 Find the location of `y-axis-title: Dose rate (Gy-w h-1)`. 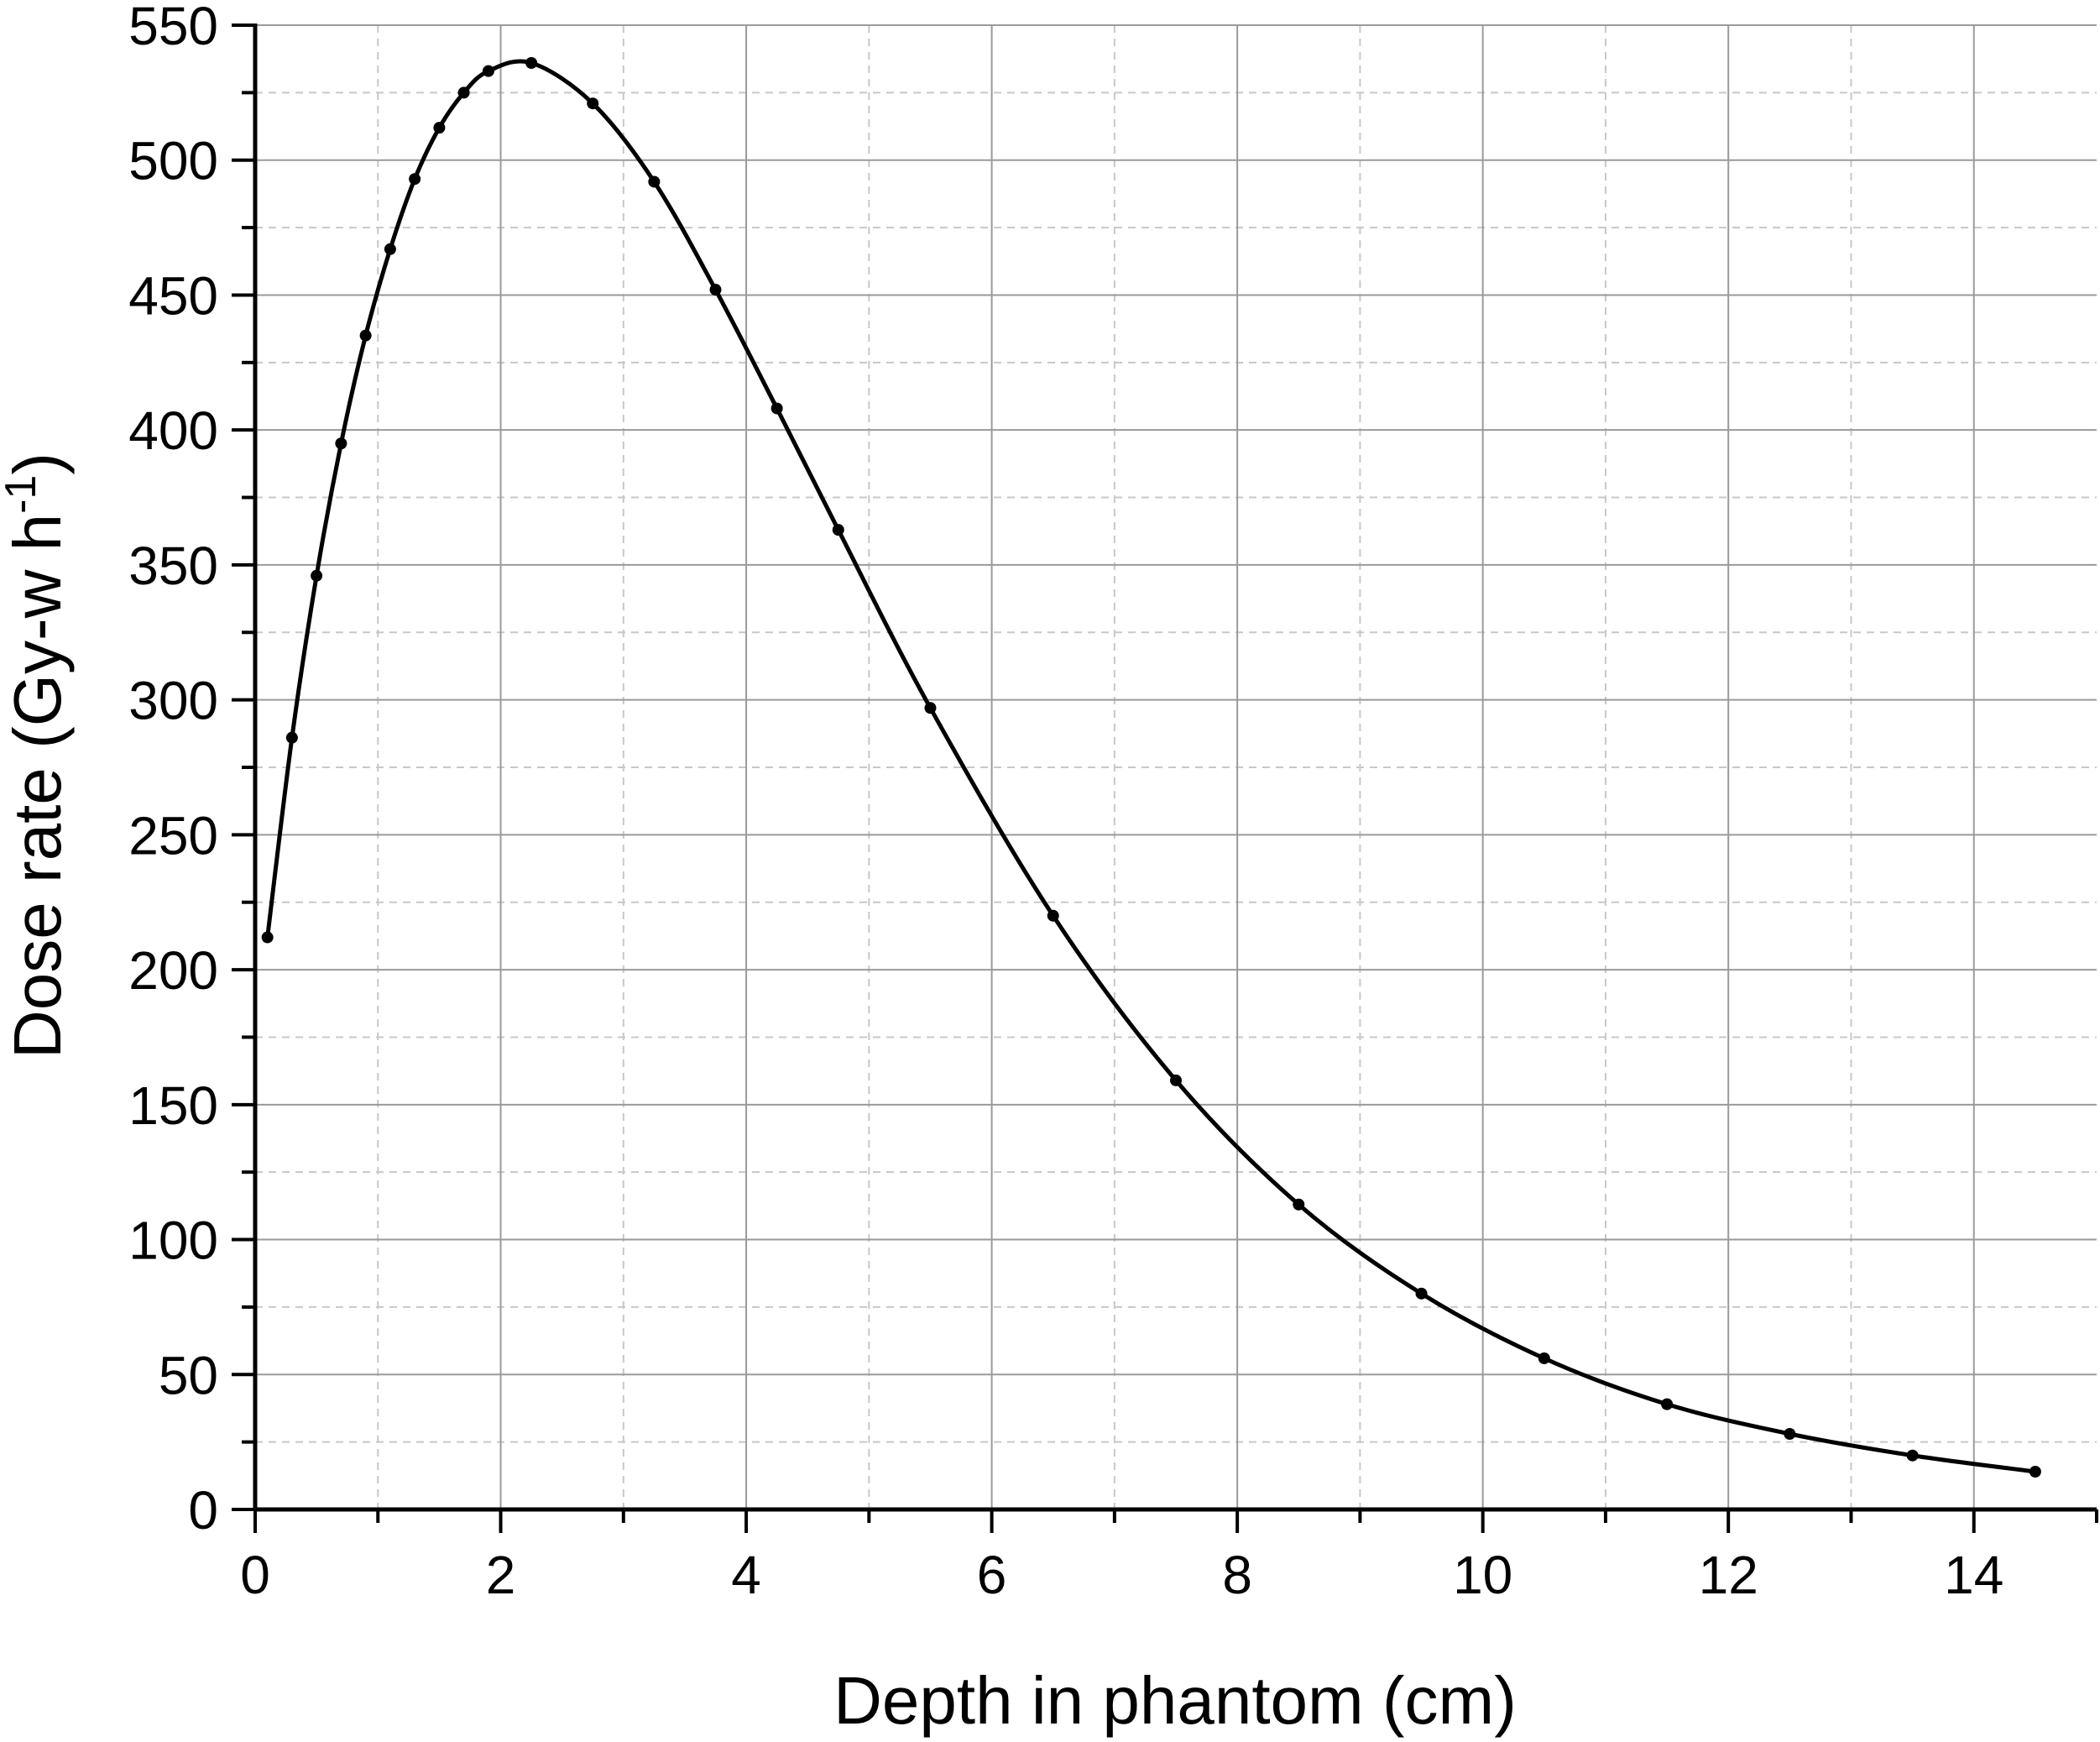

y-axis-title: Dose rate (Gy-w h-1) is located at coordinates (37, 756).